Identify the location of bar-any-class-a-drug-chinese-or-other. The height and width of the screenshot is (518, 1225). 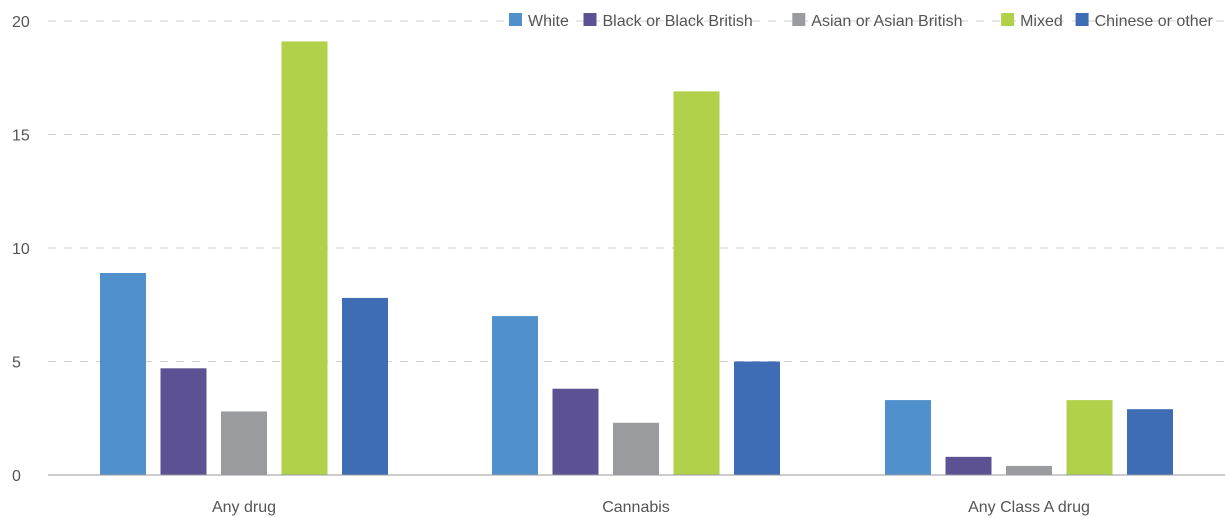
(1150, 442).